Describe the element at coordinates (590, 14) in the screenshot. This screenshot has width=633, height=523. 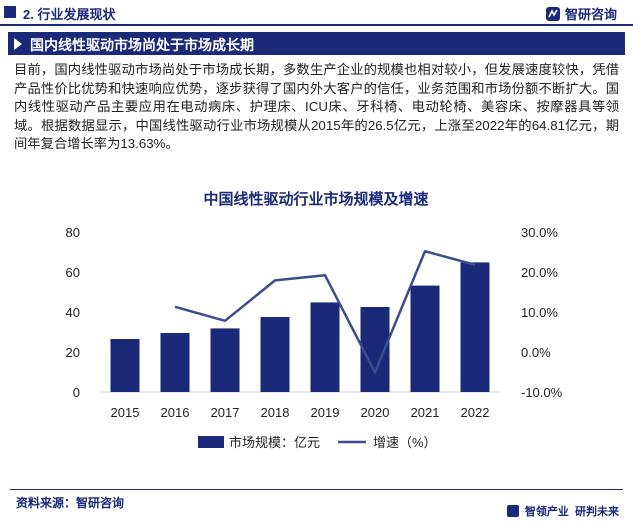
I see `brand-name: 智研咨询` at that location.